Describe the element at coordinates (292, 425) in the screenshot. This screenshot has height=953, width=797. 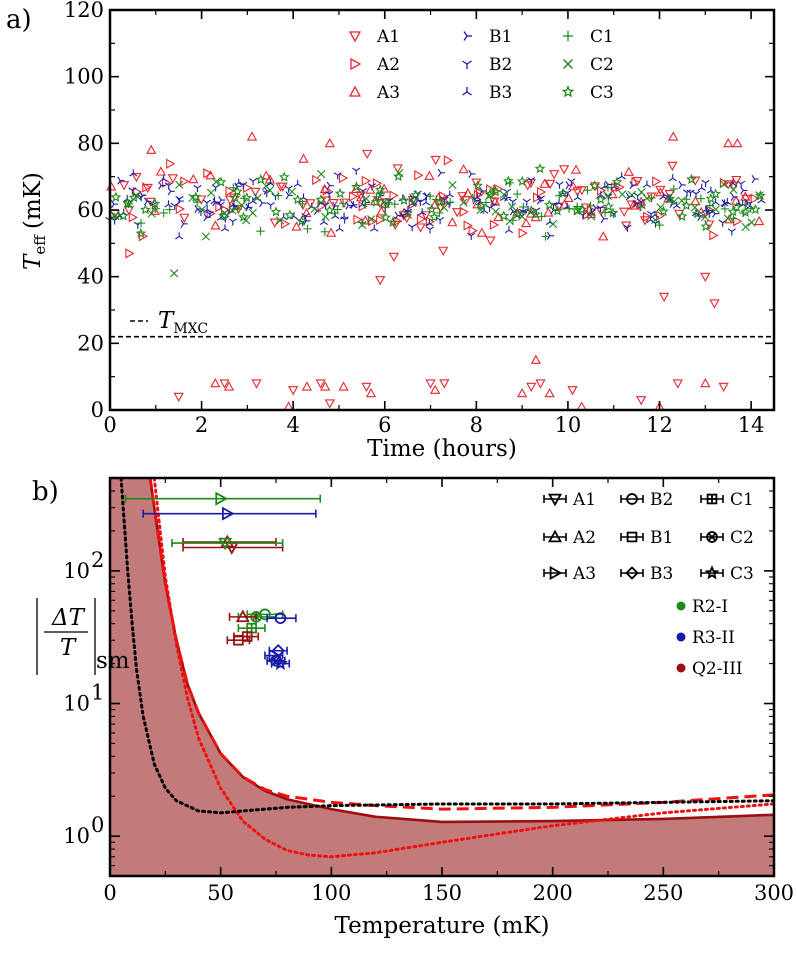
I see `x-tick-label: 4` at that location.